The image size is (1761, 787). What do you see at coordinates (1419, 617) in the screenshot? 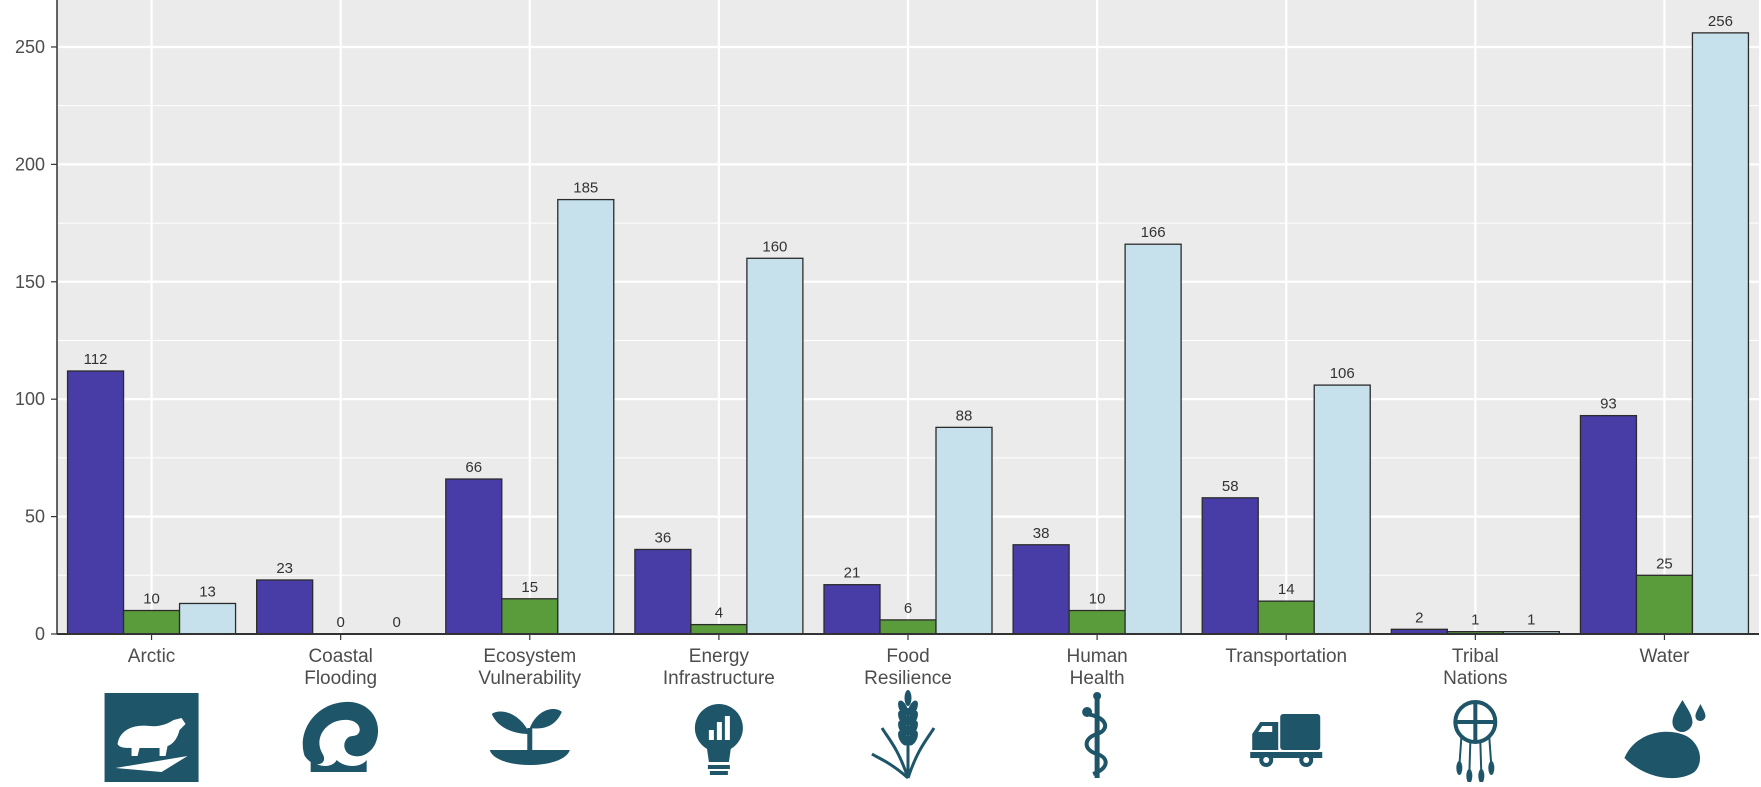
I see `data-label: 2` at bounding box center [1419, 617].